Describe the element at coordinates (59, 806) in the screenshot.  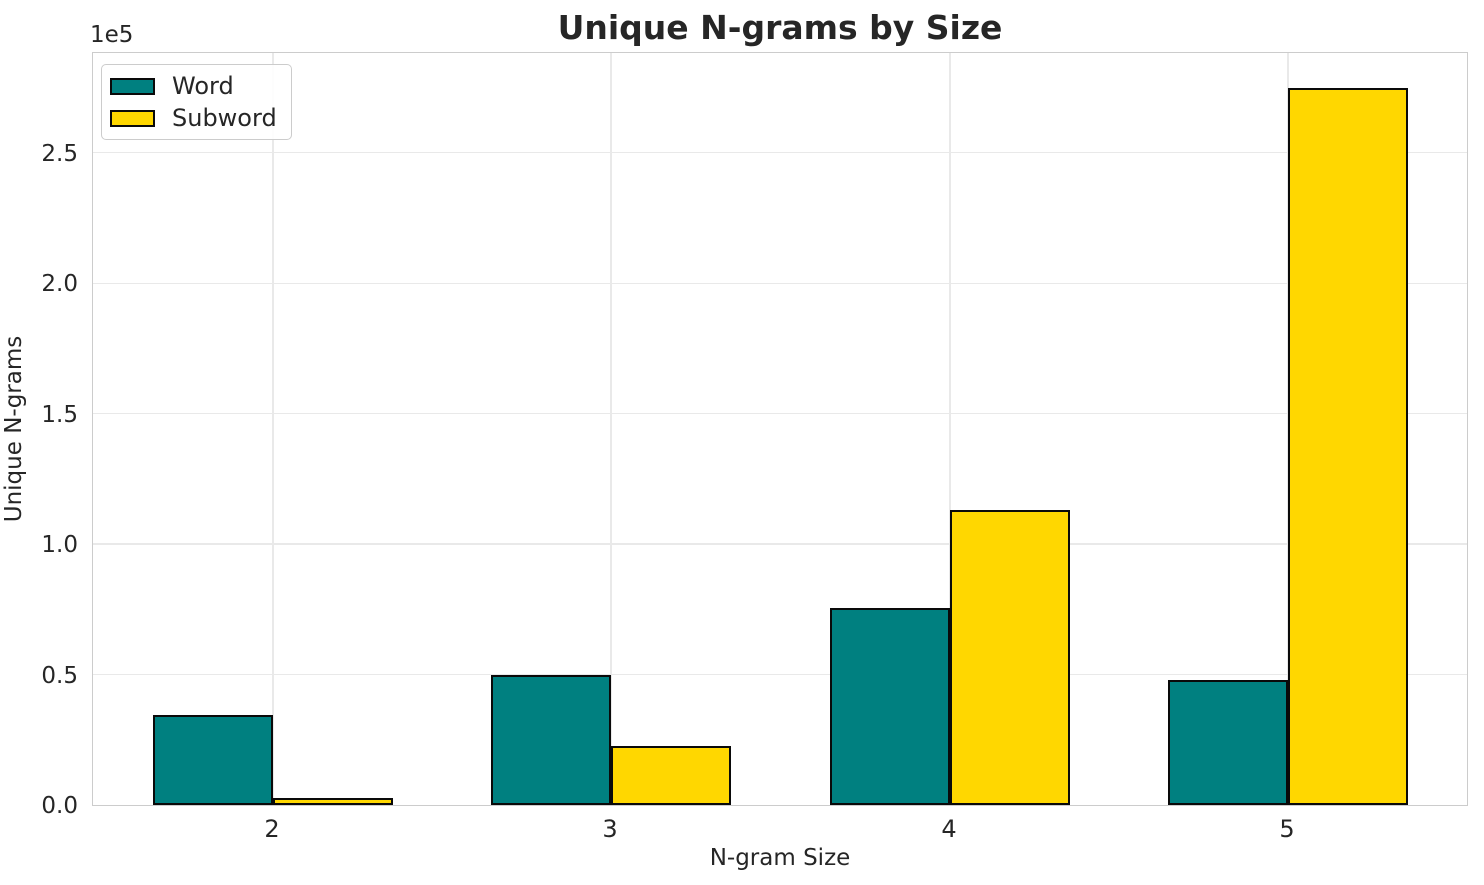
I see `ytick-label-0.0: 0.0` at that location.